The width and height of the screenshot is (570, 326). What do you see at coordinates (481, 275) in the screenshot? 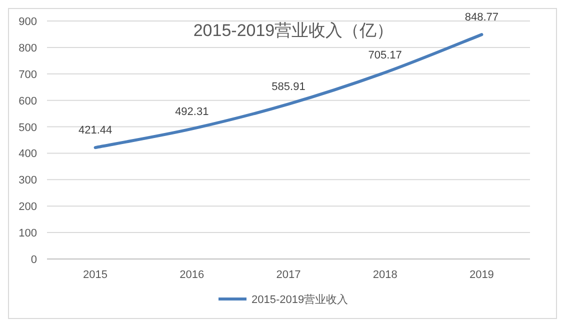
I see `x-tick-label: 2019` at bounding box center [481, 275].